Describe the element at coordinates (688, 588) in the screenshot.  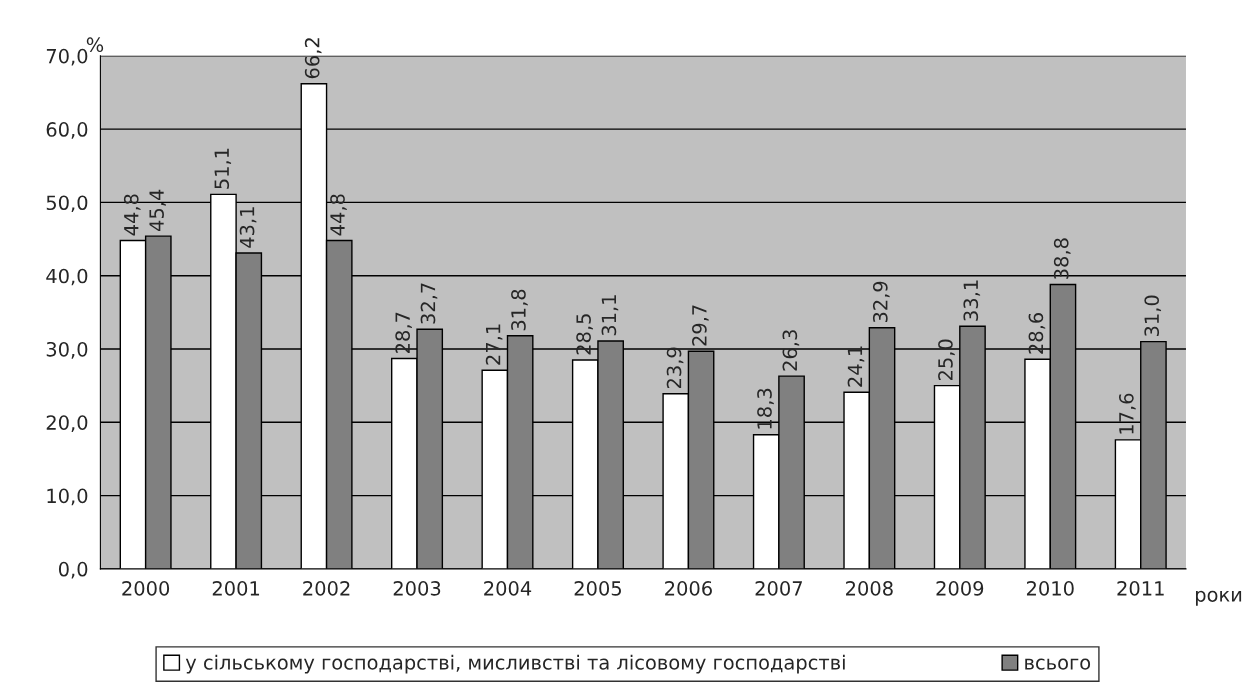
I see `x-tick-label: 2006` at that location.